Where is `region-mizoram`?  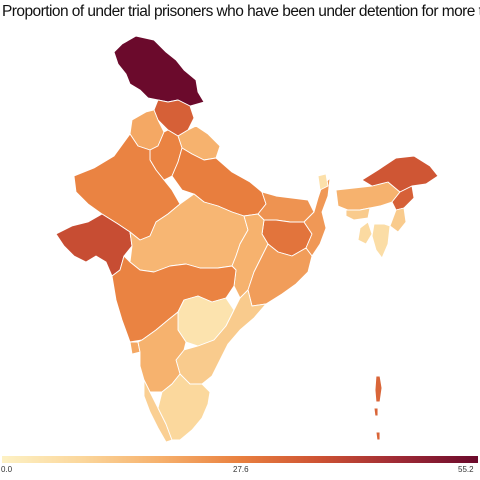
region-mizoram is located at coordinates (381, 241).